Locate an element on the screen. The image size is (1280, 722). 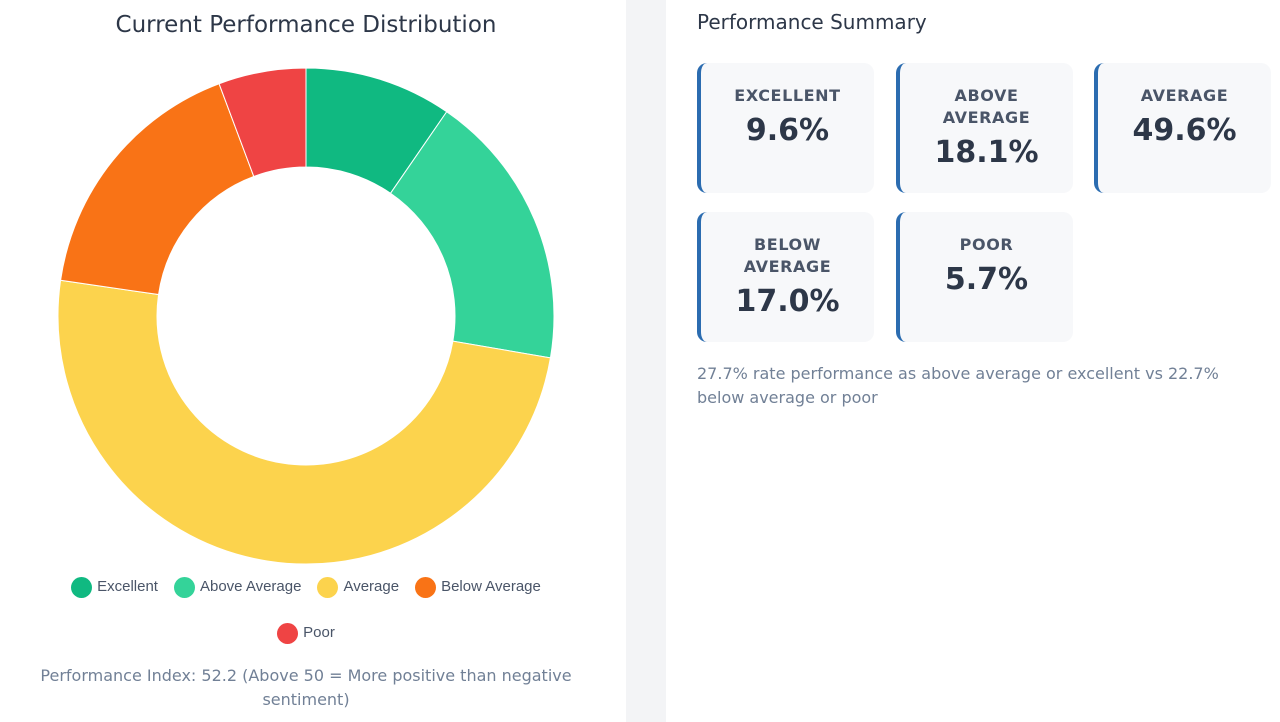
donut-slice-poor is located at coordinates (262, 122).